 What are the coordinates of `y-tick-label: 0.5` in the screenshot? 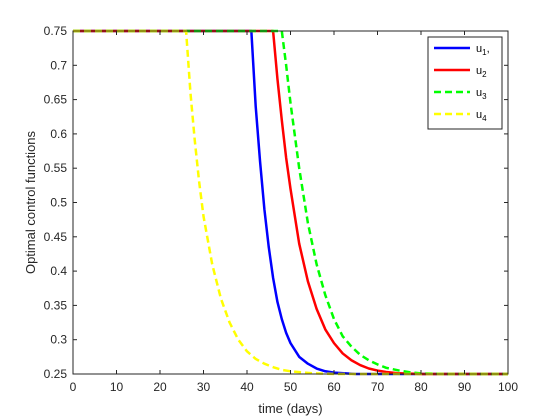 It's located at (58, 203).